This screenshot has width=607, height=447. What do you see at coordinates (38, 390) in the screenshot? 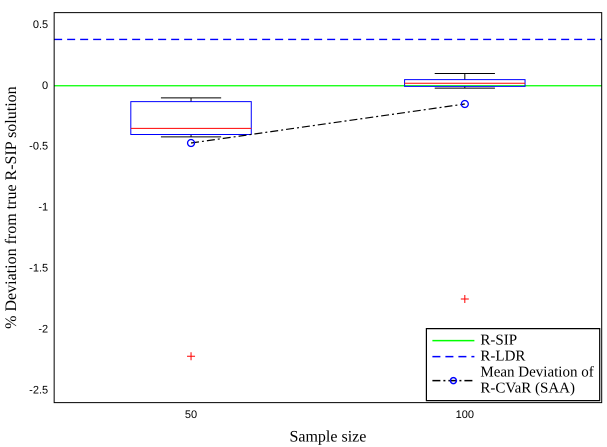
I see `y-tick-label: -2.5` at bounding box center [38, 390].